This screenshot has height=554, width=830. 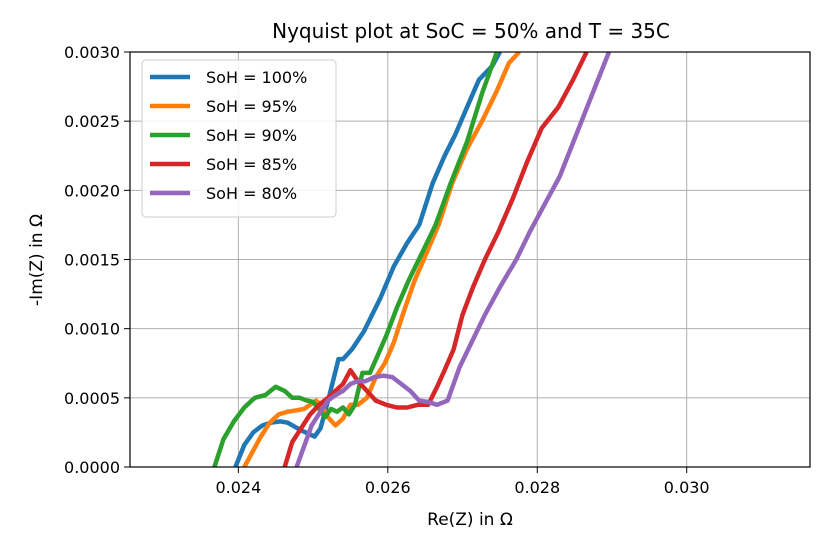 What do you see at coordinates (92, 260) in the screenshot?
I see `y-tick-label: 0.0015` at bounding box center [92, 260].